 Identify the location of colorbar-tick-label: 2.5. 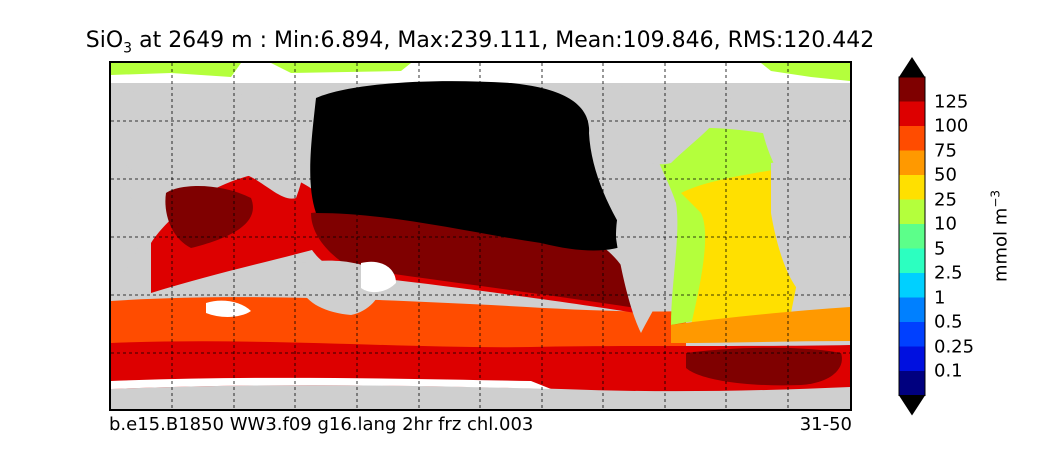
(948, 273).